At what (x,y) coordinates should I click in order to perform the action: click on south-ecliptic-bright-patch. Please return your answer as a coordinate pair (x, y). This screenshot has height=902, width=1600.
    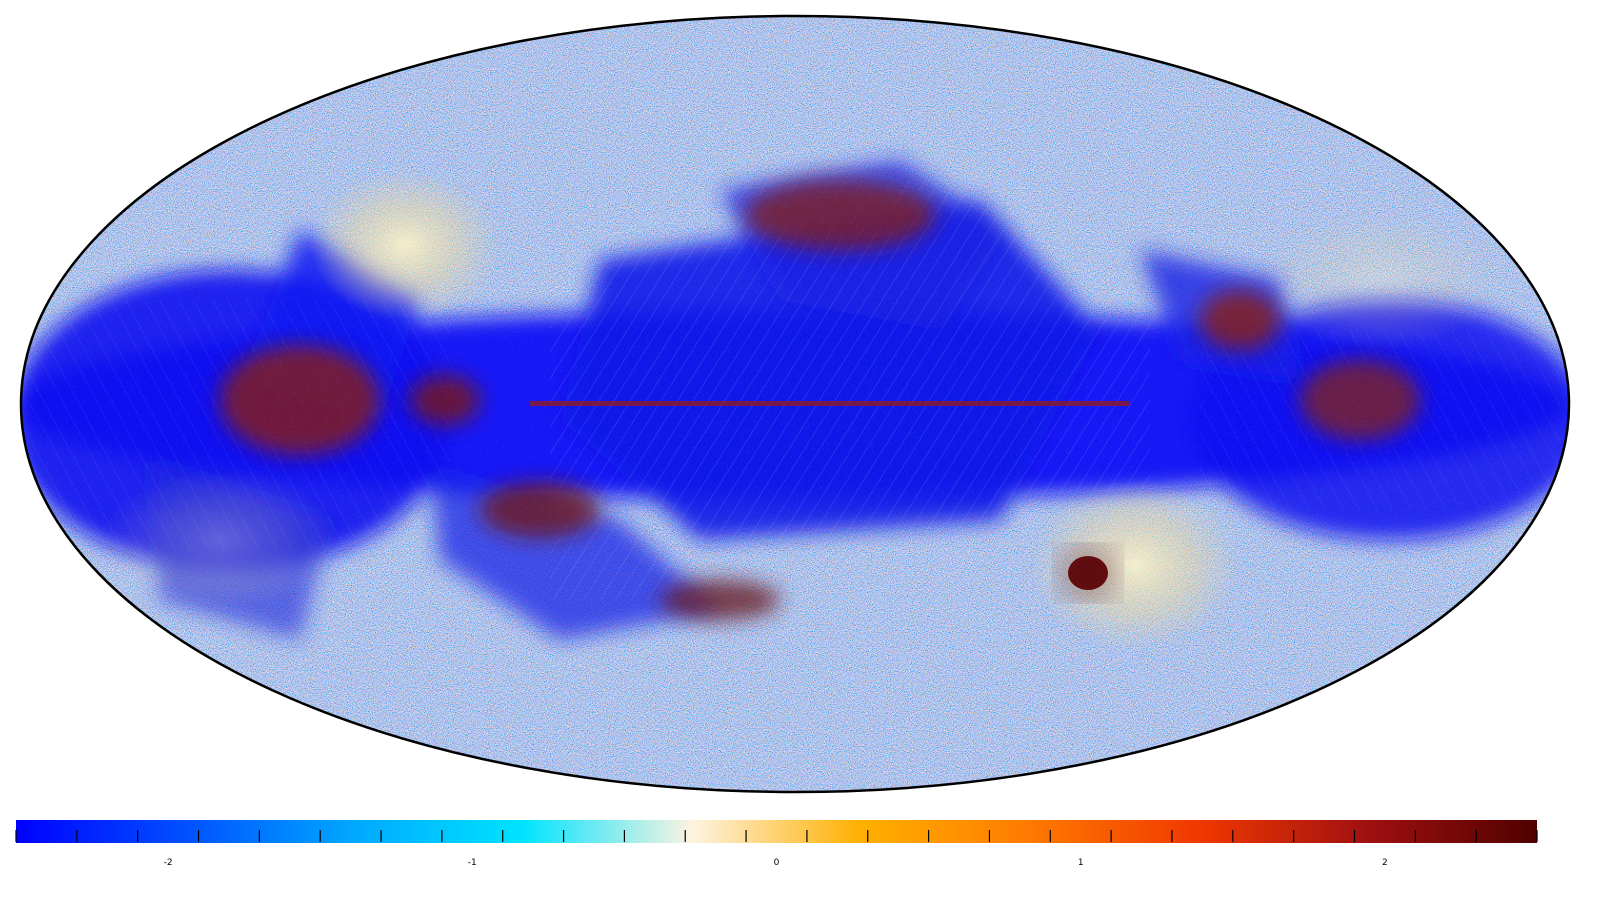
    Looking at the image, I should click on (1135, 565).